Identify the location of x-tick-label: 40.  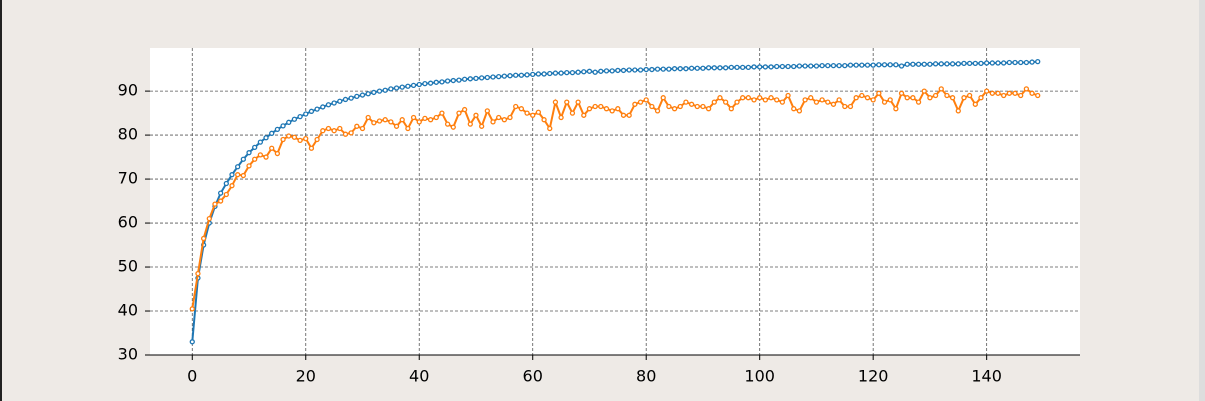
(419, 376).